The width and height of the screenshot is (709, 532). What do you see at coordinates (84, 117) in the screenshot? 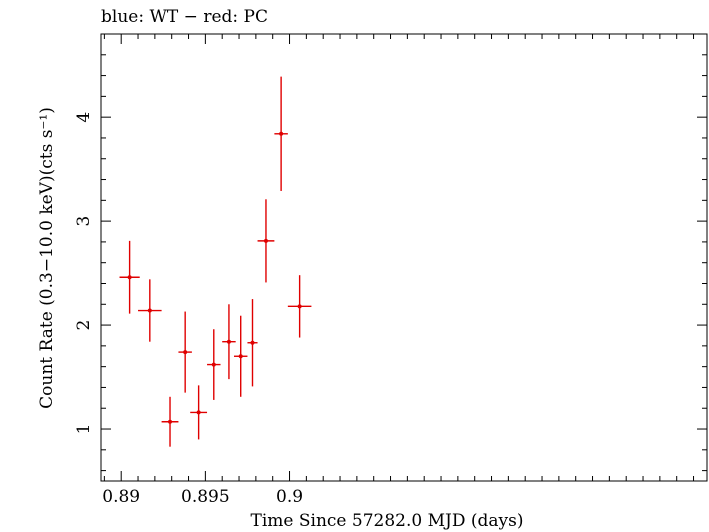
I see `y-tick-label: 4` at bounding box center [84, 117].